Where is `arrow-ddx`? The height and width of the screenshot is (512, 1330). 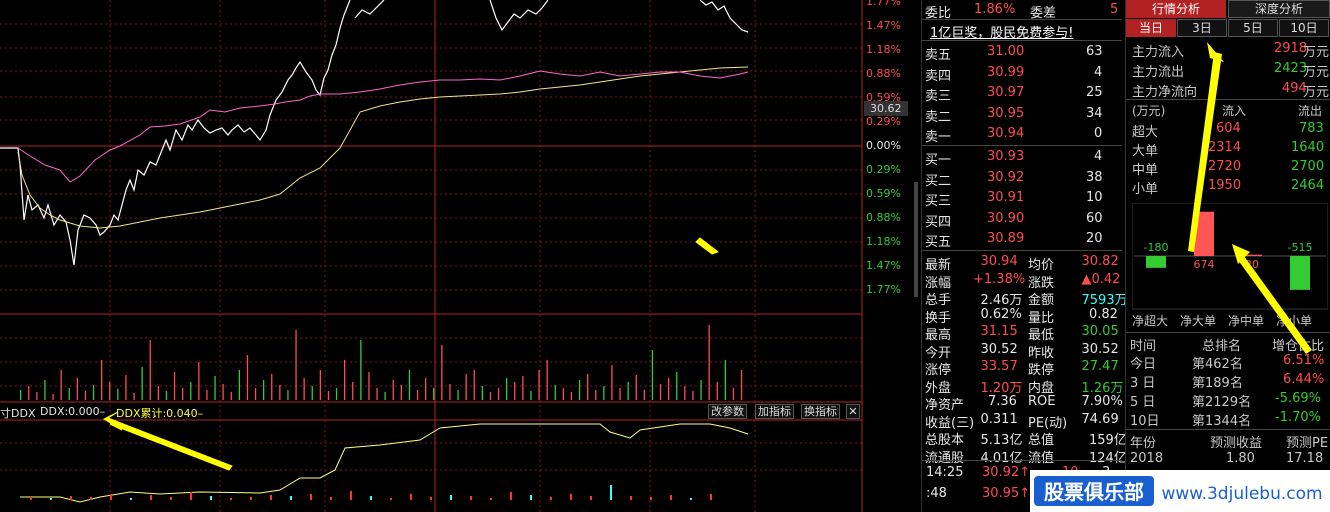 arrow-ddx is located at coordinates (167, 441).